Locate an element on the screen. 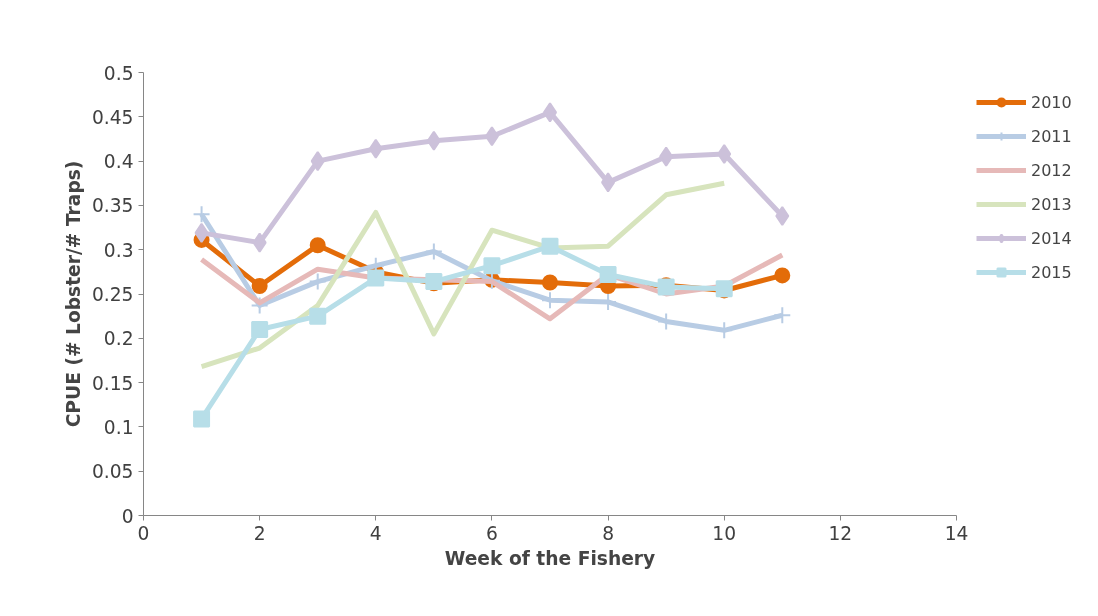 The width and height of the screenshot is (1098, 616). x-tick-label: 14 is located at coordinates (956, 533).